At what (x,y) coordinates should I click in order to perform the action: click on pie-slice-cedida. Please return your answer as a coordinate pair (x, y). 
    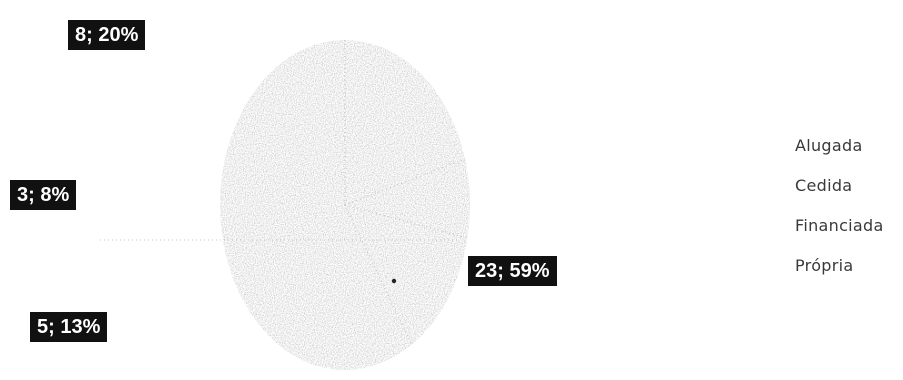
    Looking at the image, I should click on (408, 198).